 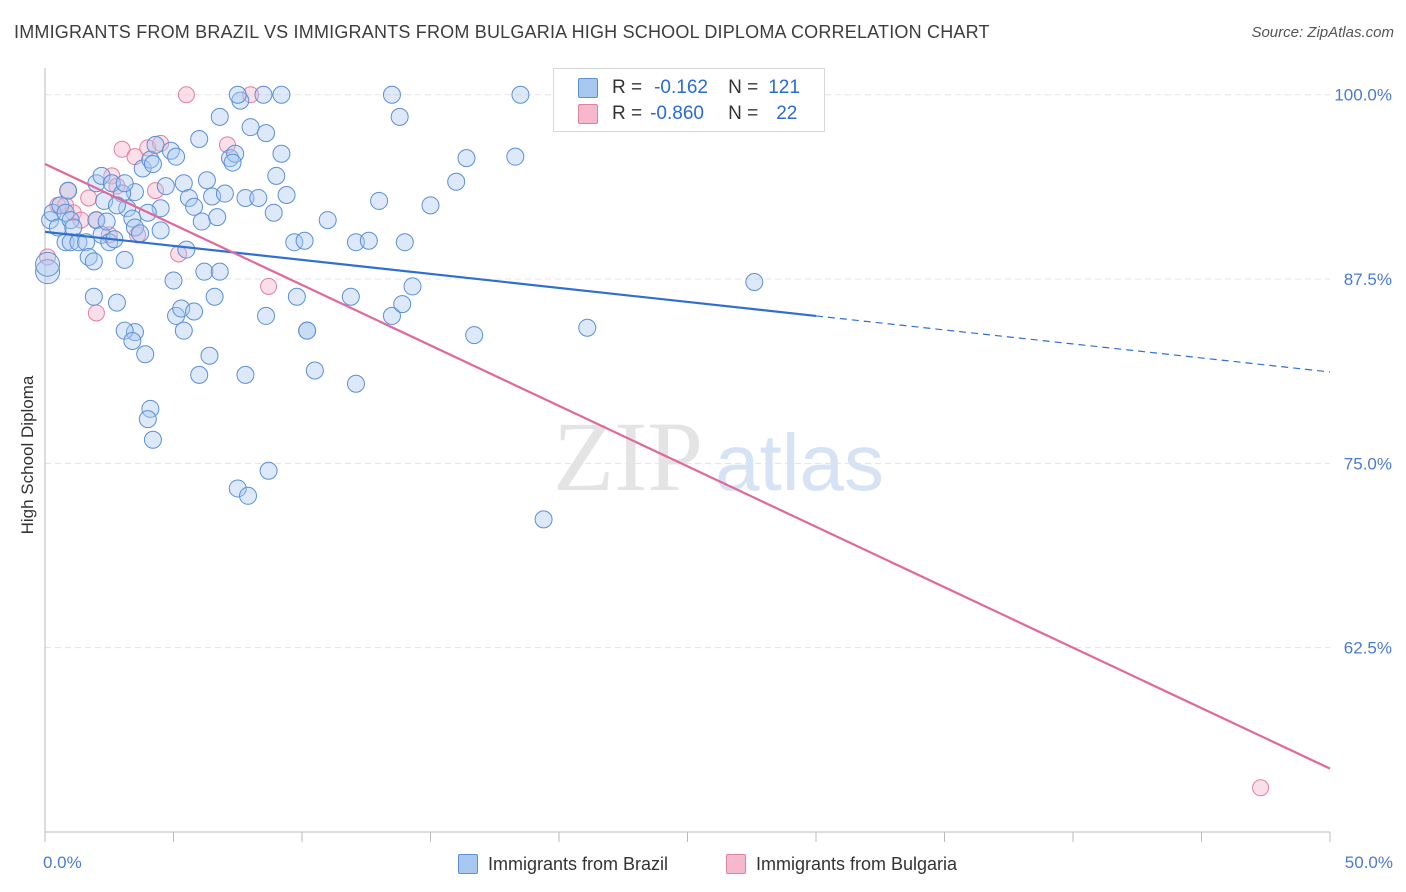 I want to click on bulgaria-n-value: 22, so click(x=787, y=113).